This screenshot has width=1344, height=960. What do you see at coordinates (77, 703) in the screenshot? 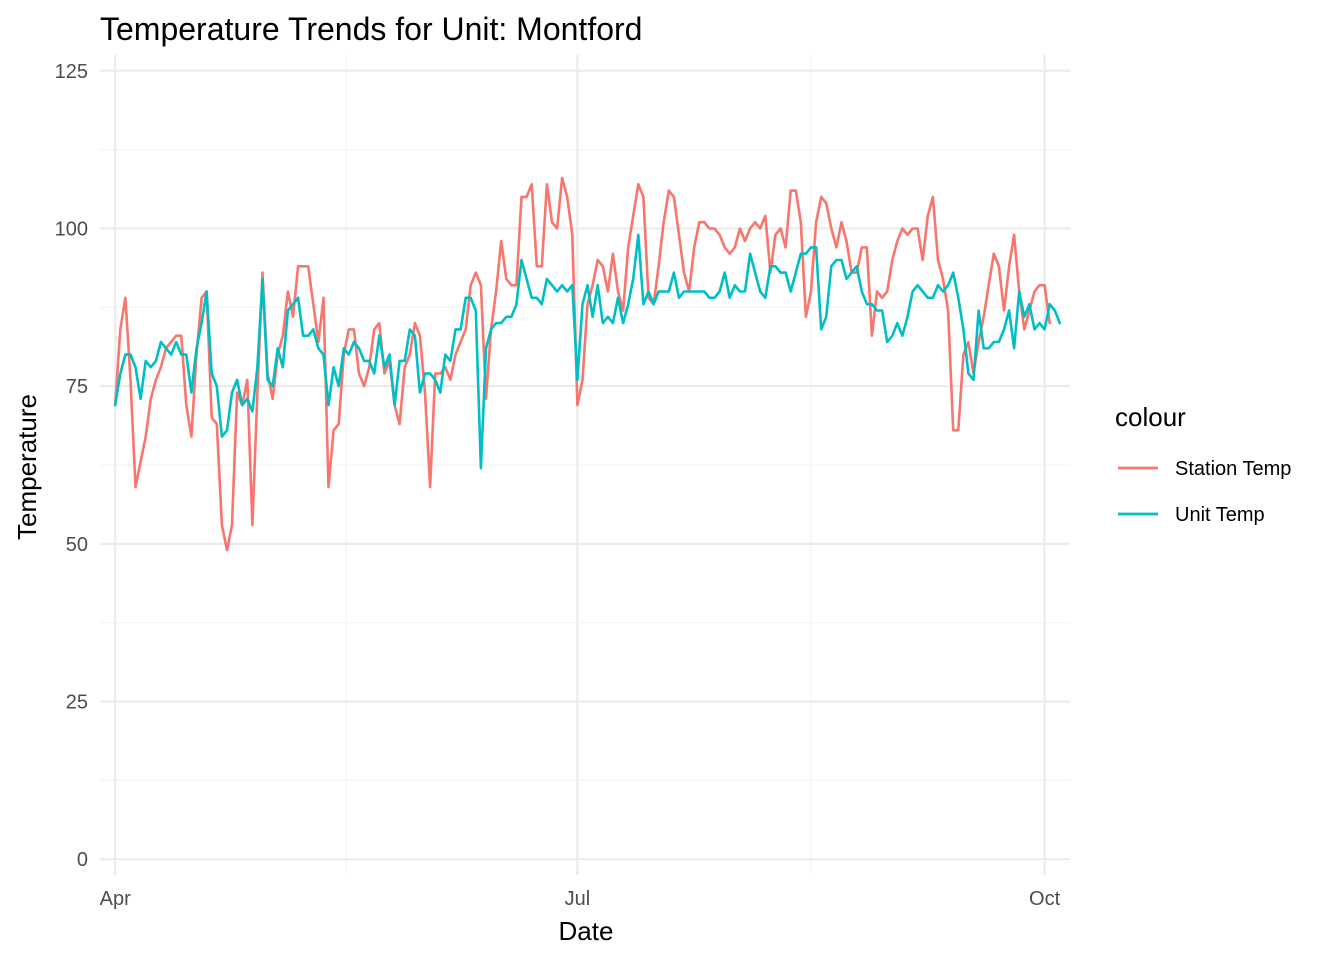
I see `y-tick-label: 25` at bounding box center [77, 703].